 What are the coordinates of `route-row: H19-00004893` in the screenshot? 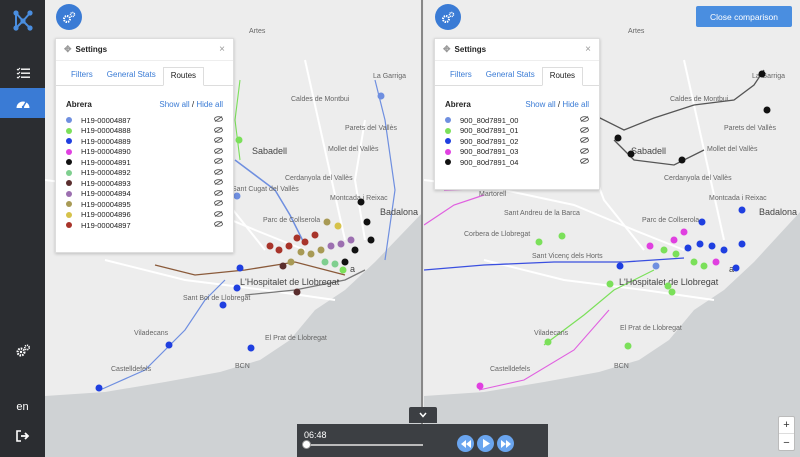 It's located at (144, 183).